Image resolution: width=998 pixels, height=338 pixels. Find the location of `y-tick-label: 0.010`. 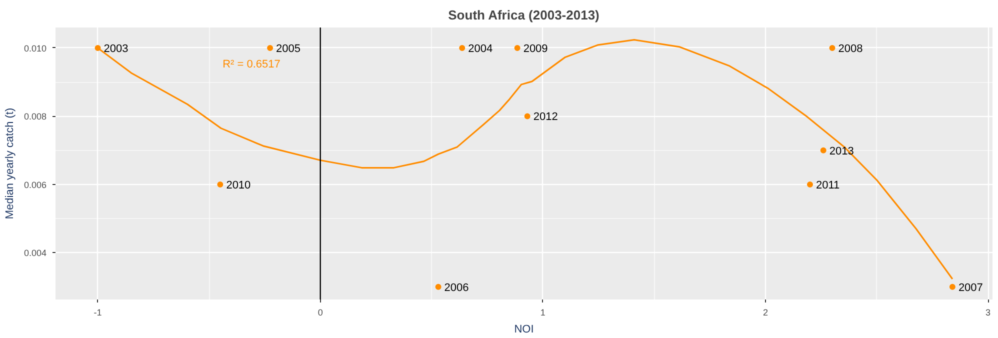

y-tick-label: 0.010 is located at coordinates (35, 48).